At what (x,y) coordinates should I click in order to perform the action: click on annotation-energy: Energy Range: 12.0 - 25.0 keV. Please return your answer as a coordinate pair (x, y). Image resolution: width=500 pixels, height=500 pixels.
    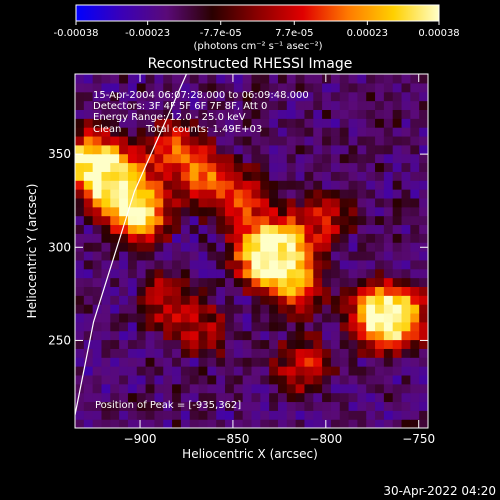
    Looking at the image, I should click on (169, 117).